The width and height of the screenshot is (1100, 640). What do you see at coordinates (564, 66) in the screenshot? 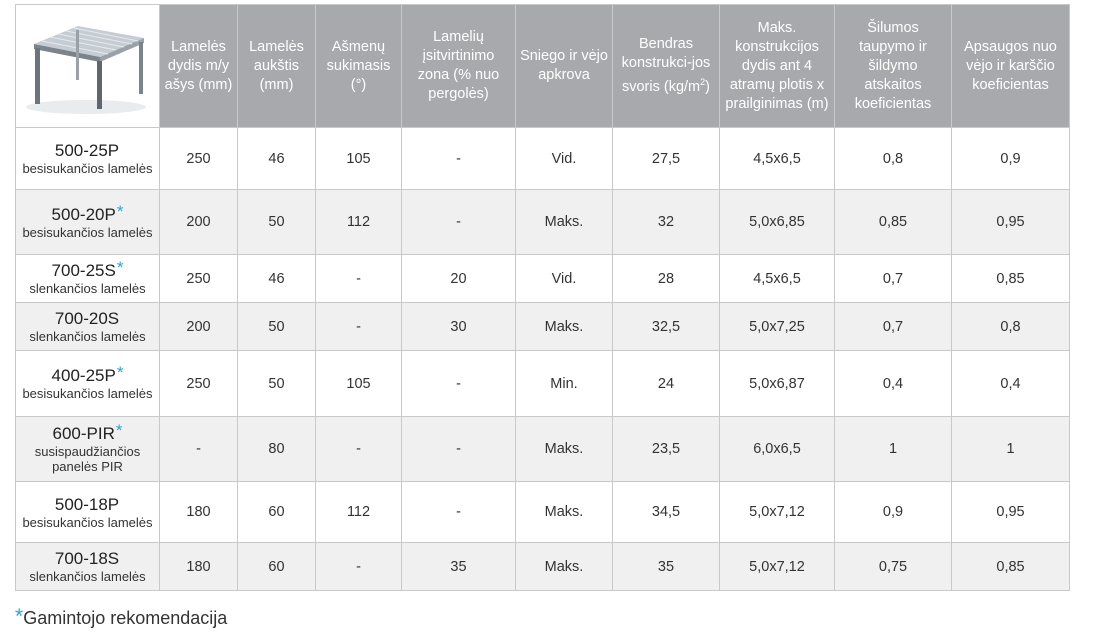
I see `col-header-5: Sniego ir vėjo apkrova` at bounding box center [564, 66].